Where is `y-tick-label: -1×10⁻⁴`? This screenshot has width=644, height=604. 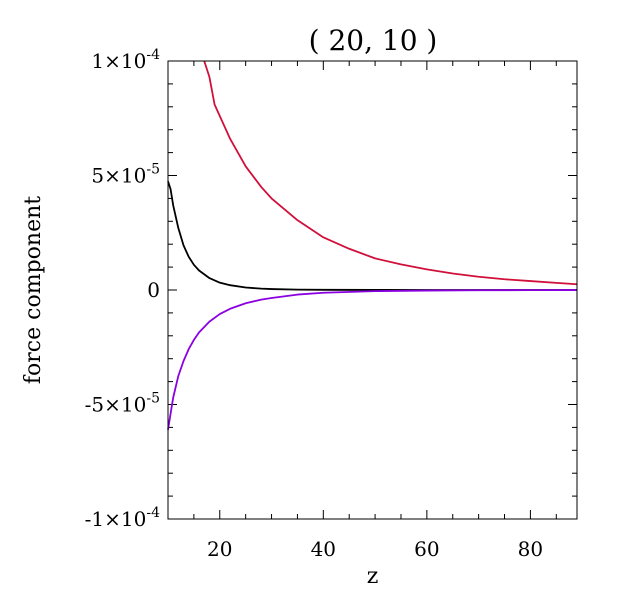
y-tick-label: -1×10⁻⁴ is located at coordinates (122, 518).